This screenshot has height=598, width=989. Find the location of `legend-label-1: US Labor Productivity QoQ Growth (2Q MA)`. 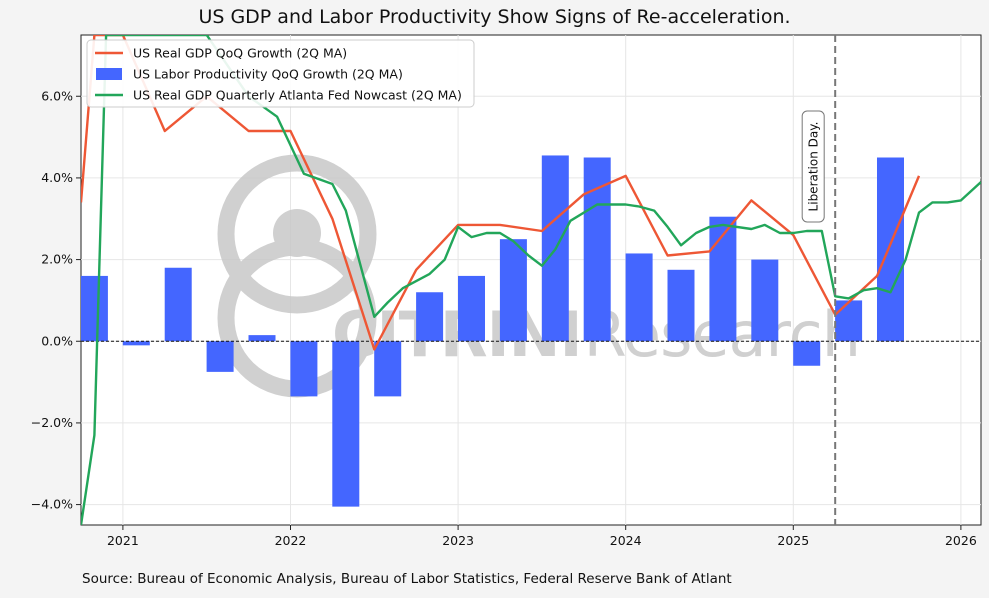

legend-label-1: US Labor Productivity QoQ Growth (2Q MA) is located at coordinates (268, 74).